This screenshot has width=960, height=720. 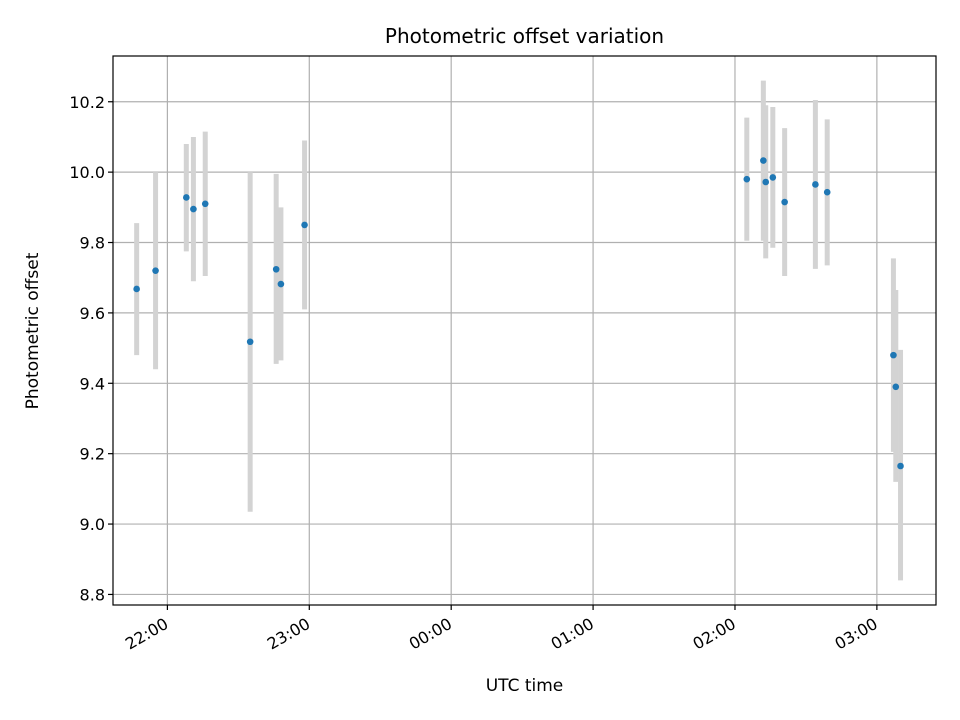 I want to click on chart-title: Photometric offset variation, so click(x=524, y=36).